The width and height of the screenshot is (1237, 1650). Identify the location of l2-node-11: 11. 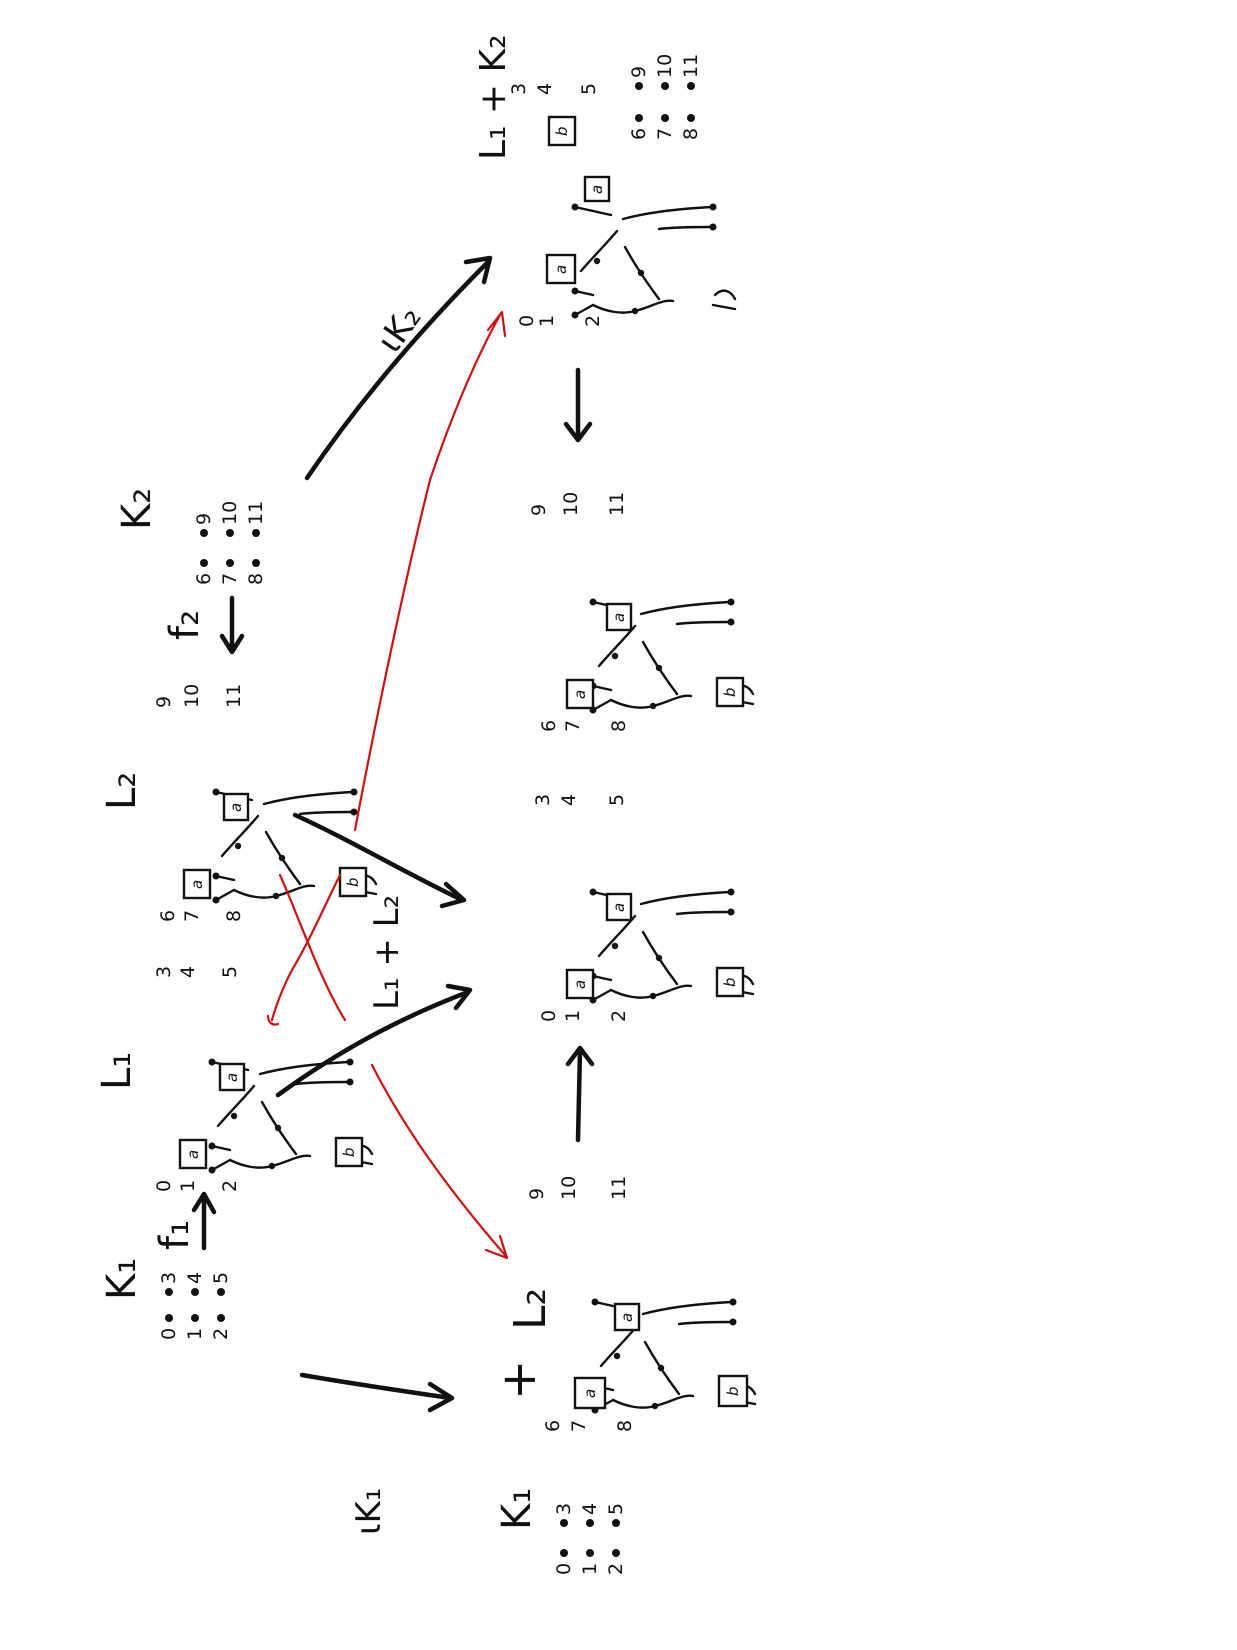
(234, 696).